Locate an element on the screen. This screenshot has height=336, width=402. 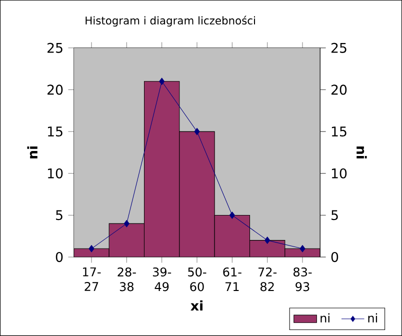
y2-tick-label: 0 is located at coordinates (334, 257).